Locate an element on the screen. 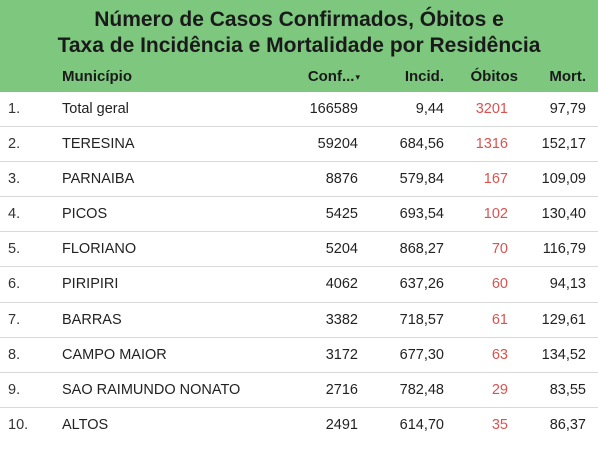 This screenshot has height=463, width=598. row-index: 7. is located at coordinates (14, 319).